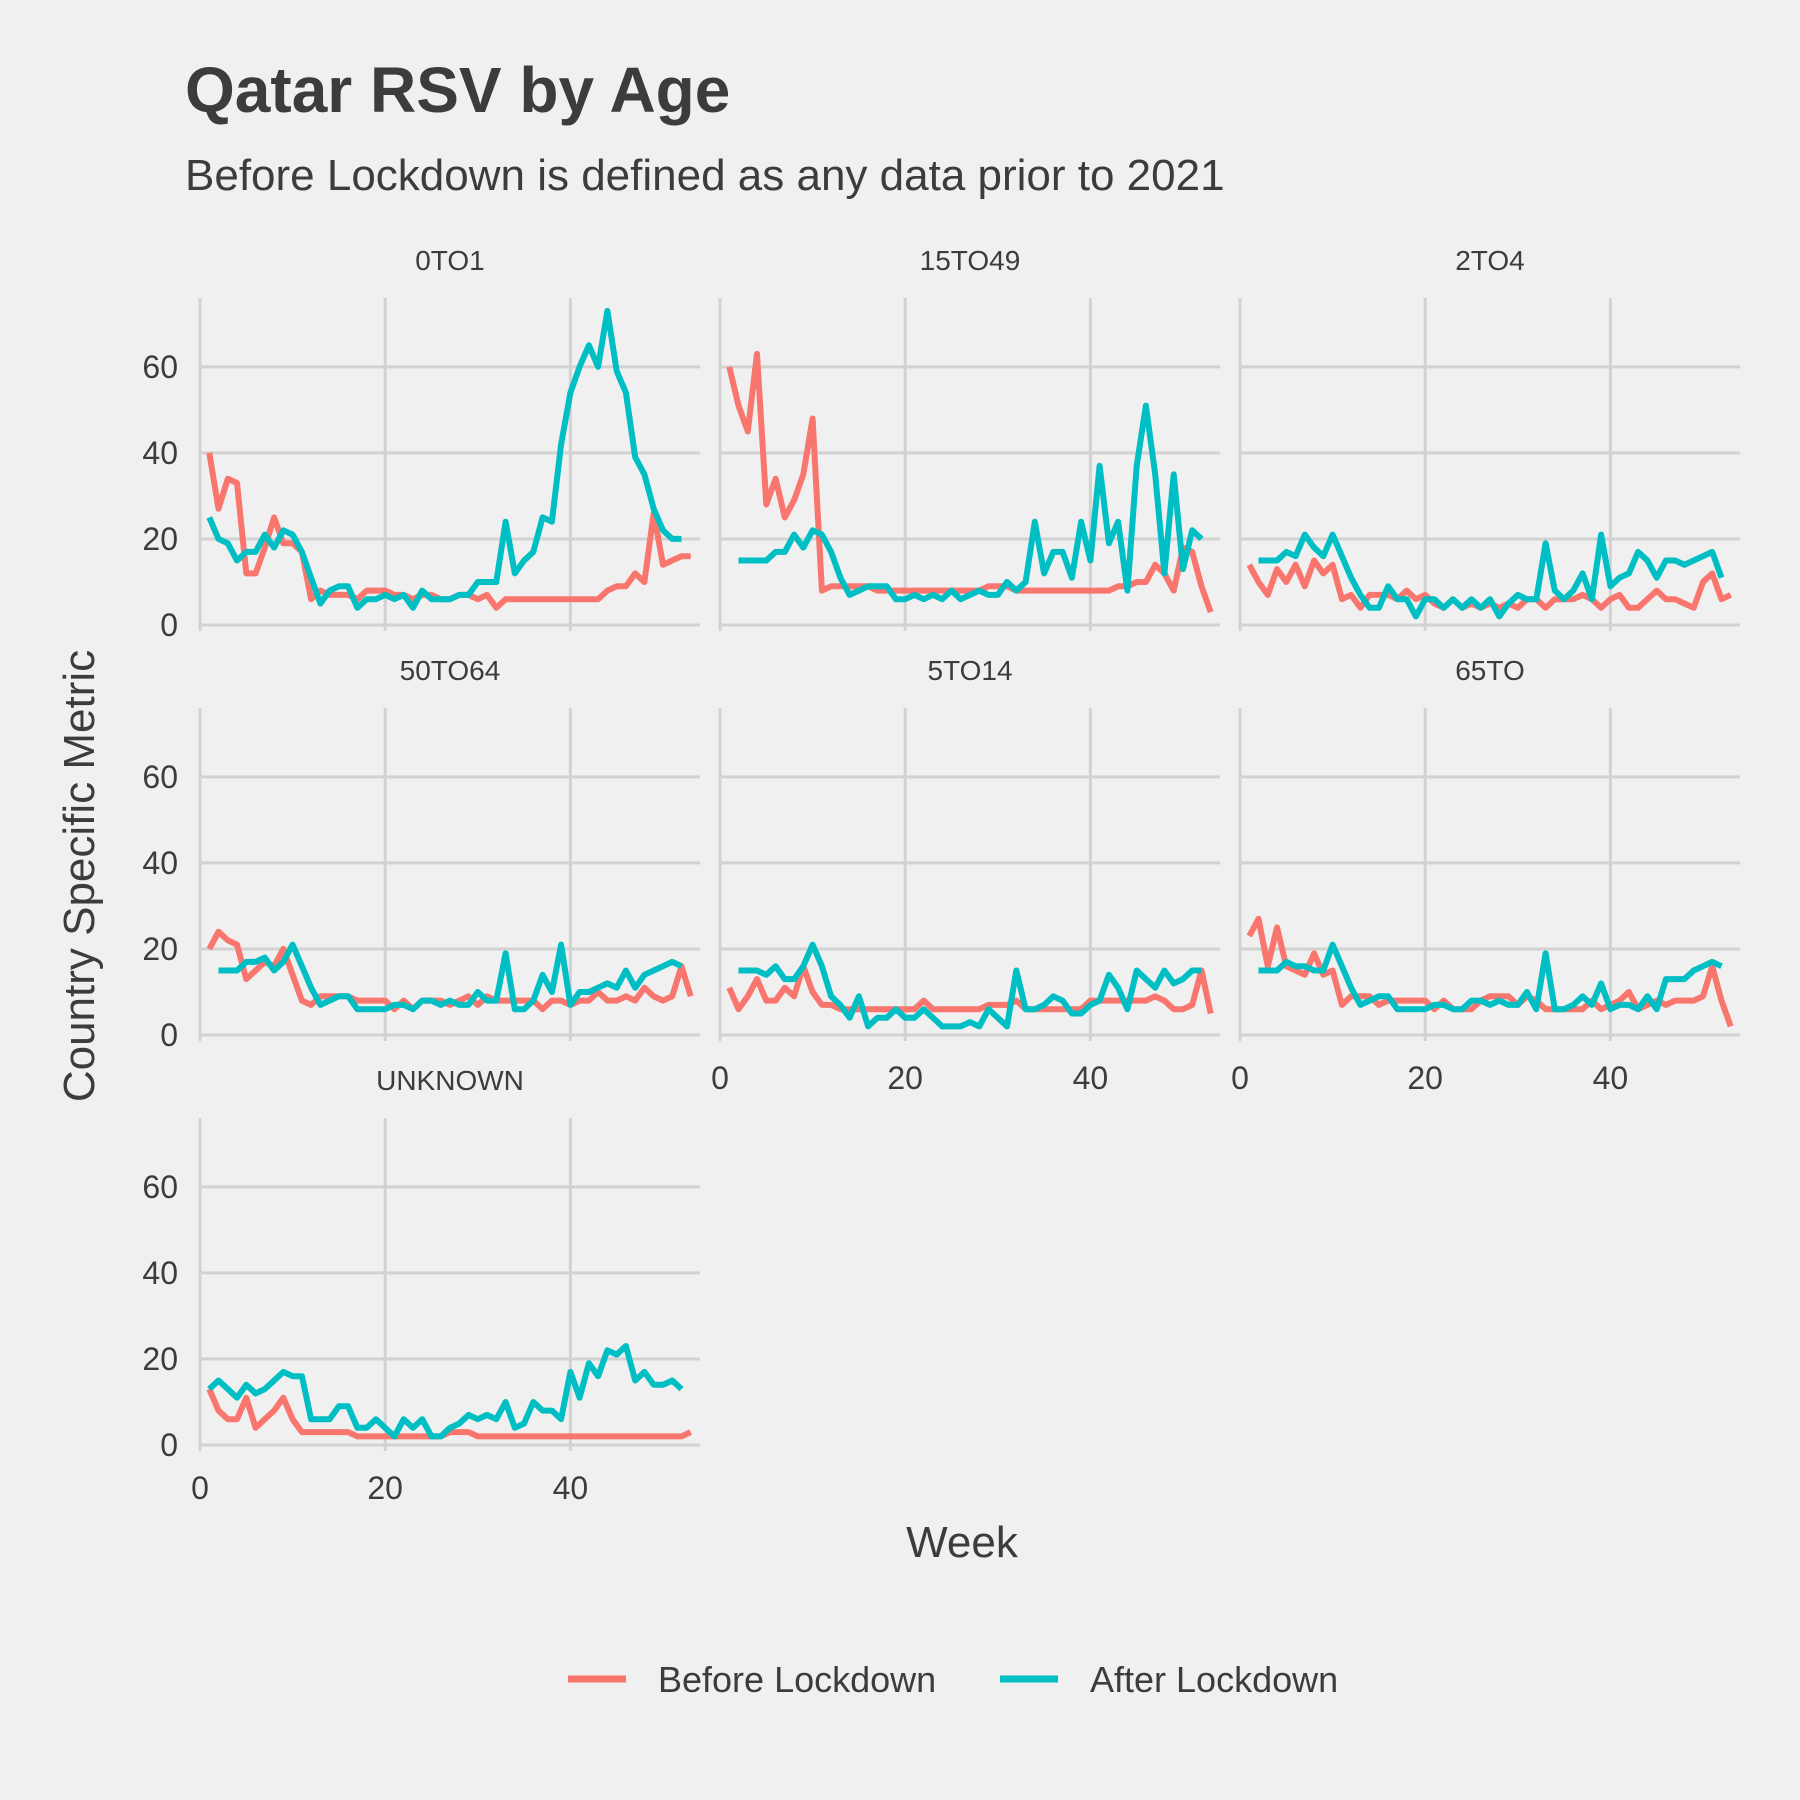 The height and width of the screenshot is (1800, 1800). I want to click on facet-panel-0to1: 0TO1 0 20 40 60, so click(421, 444).